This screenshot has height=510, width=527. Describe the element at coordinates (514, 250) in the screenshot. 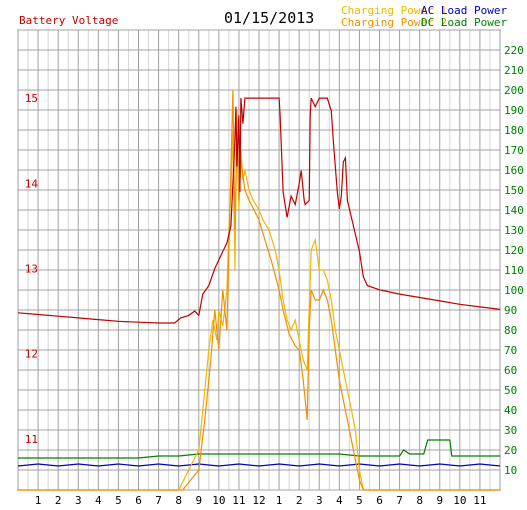

I see `y-right-tick-label: 120` at that location.